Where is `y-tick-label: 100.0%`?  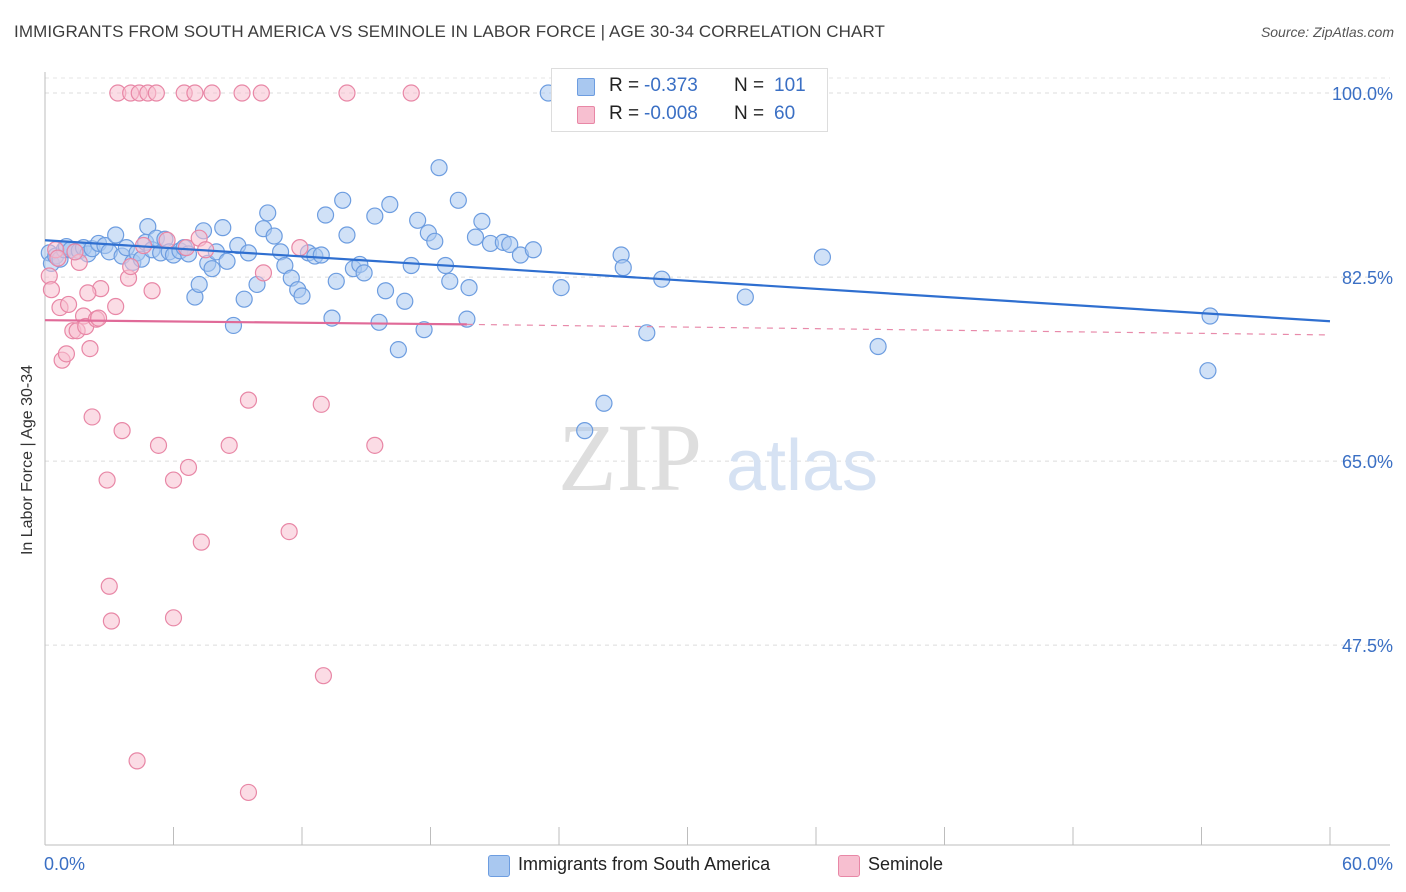 y-tick-label: 100.0% is located at coordinates (1362, 94).